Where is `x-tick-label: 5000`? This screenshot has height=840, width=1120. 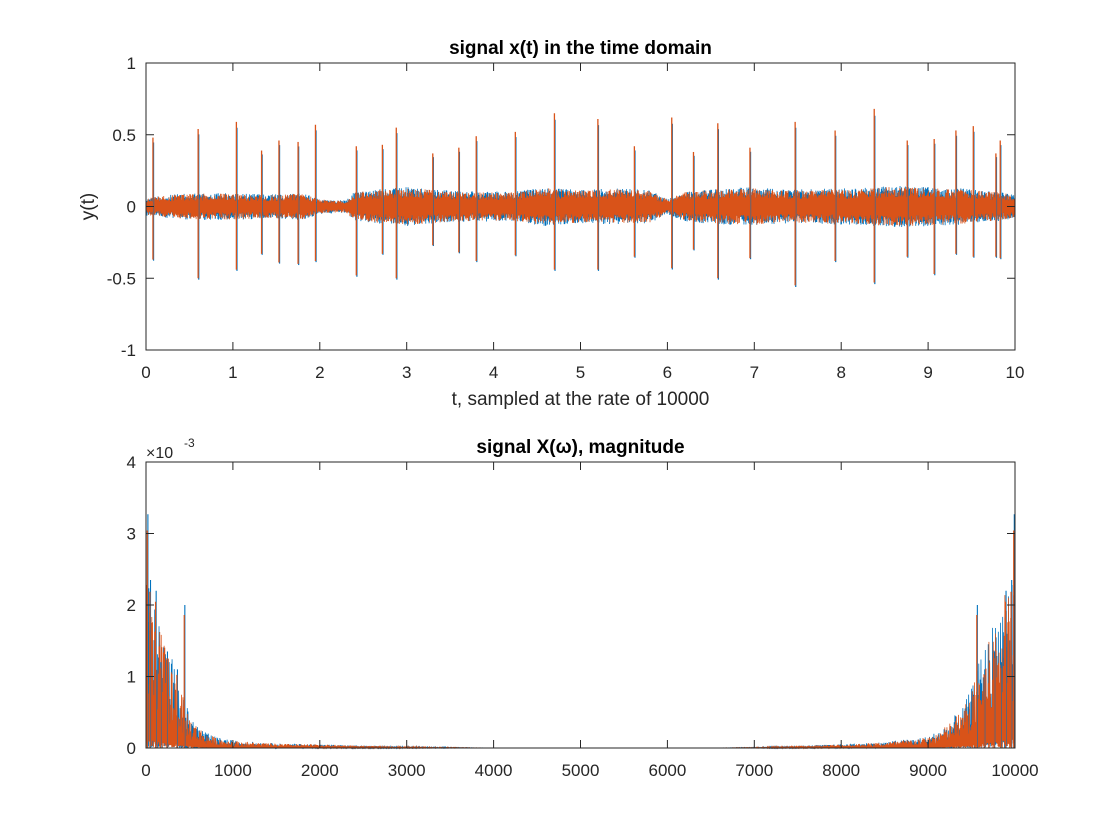 x-tick-label: 5000 is located at coordinates (581, 770).